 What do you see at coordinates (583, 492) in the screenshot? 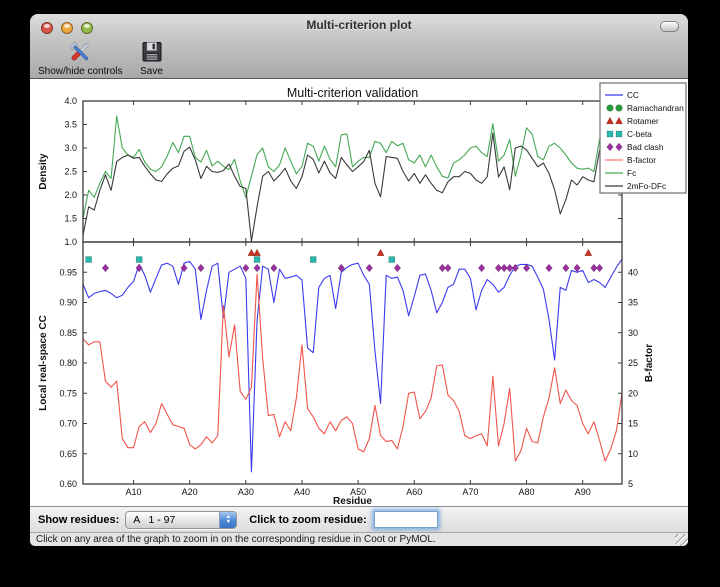
I see `tick-label: A90` at bounding box center [583, 492].